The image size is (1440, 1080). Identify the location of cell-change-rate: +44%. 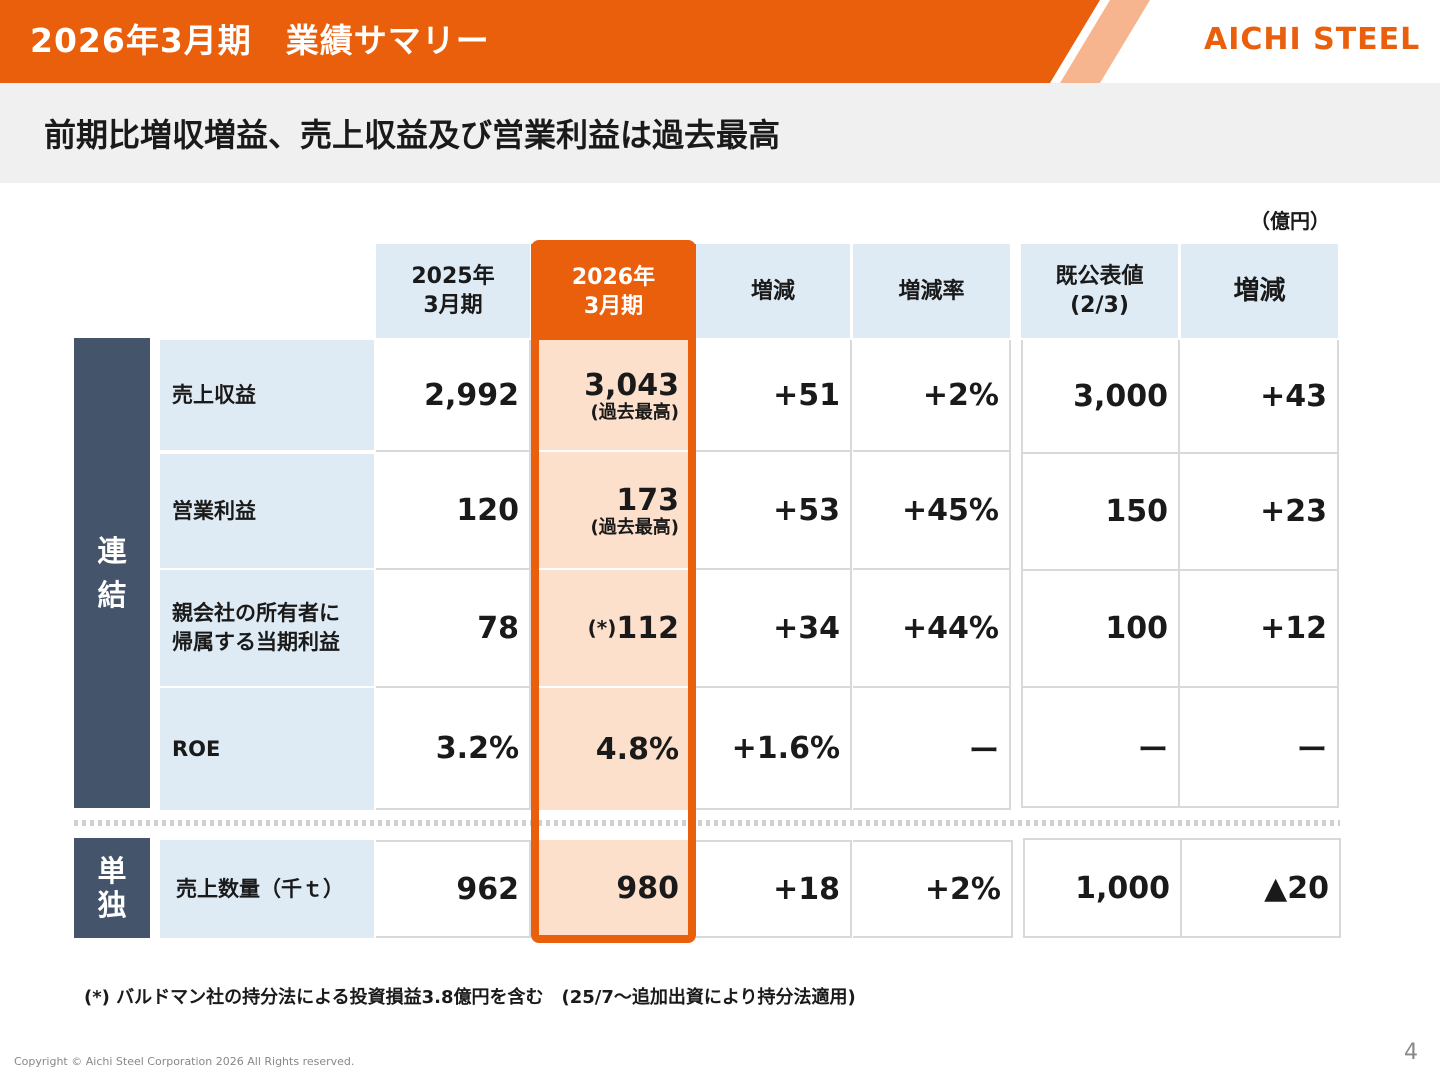
(932, 629).